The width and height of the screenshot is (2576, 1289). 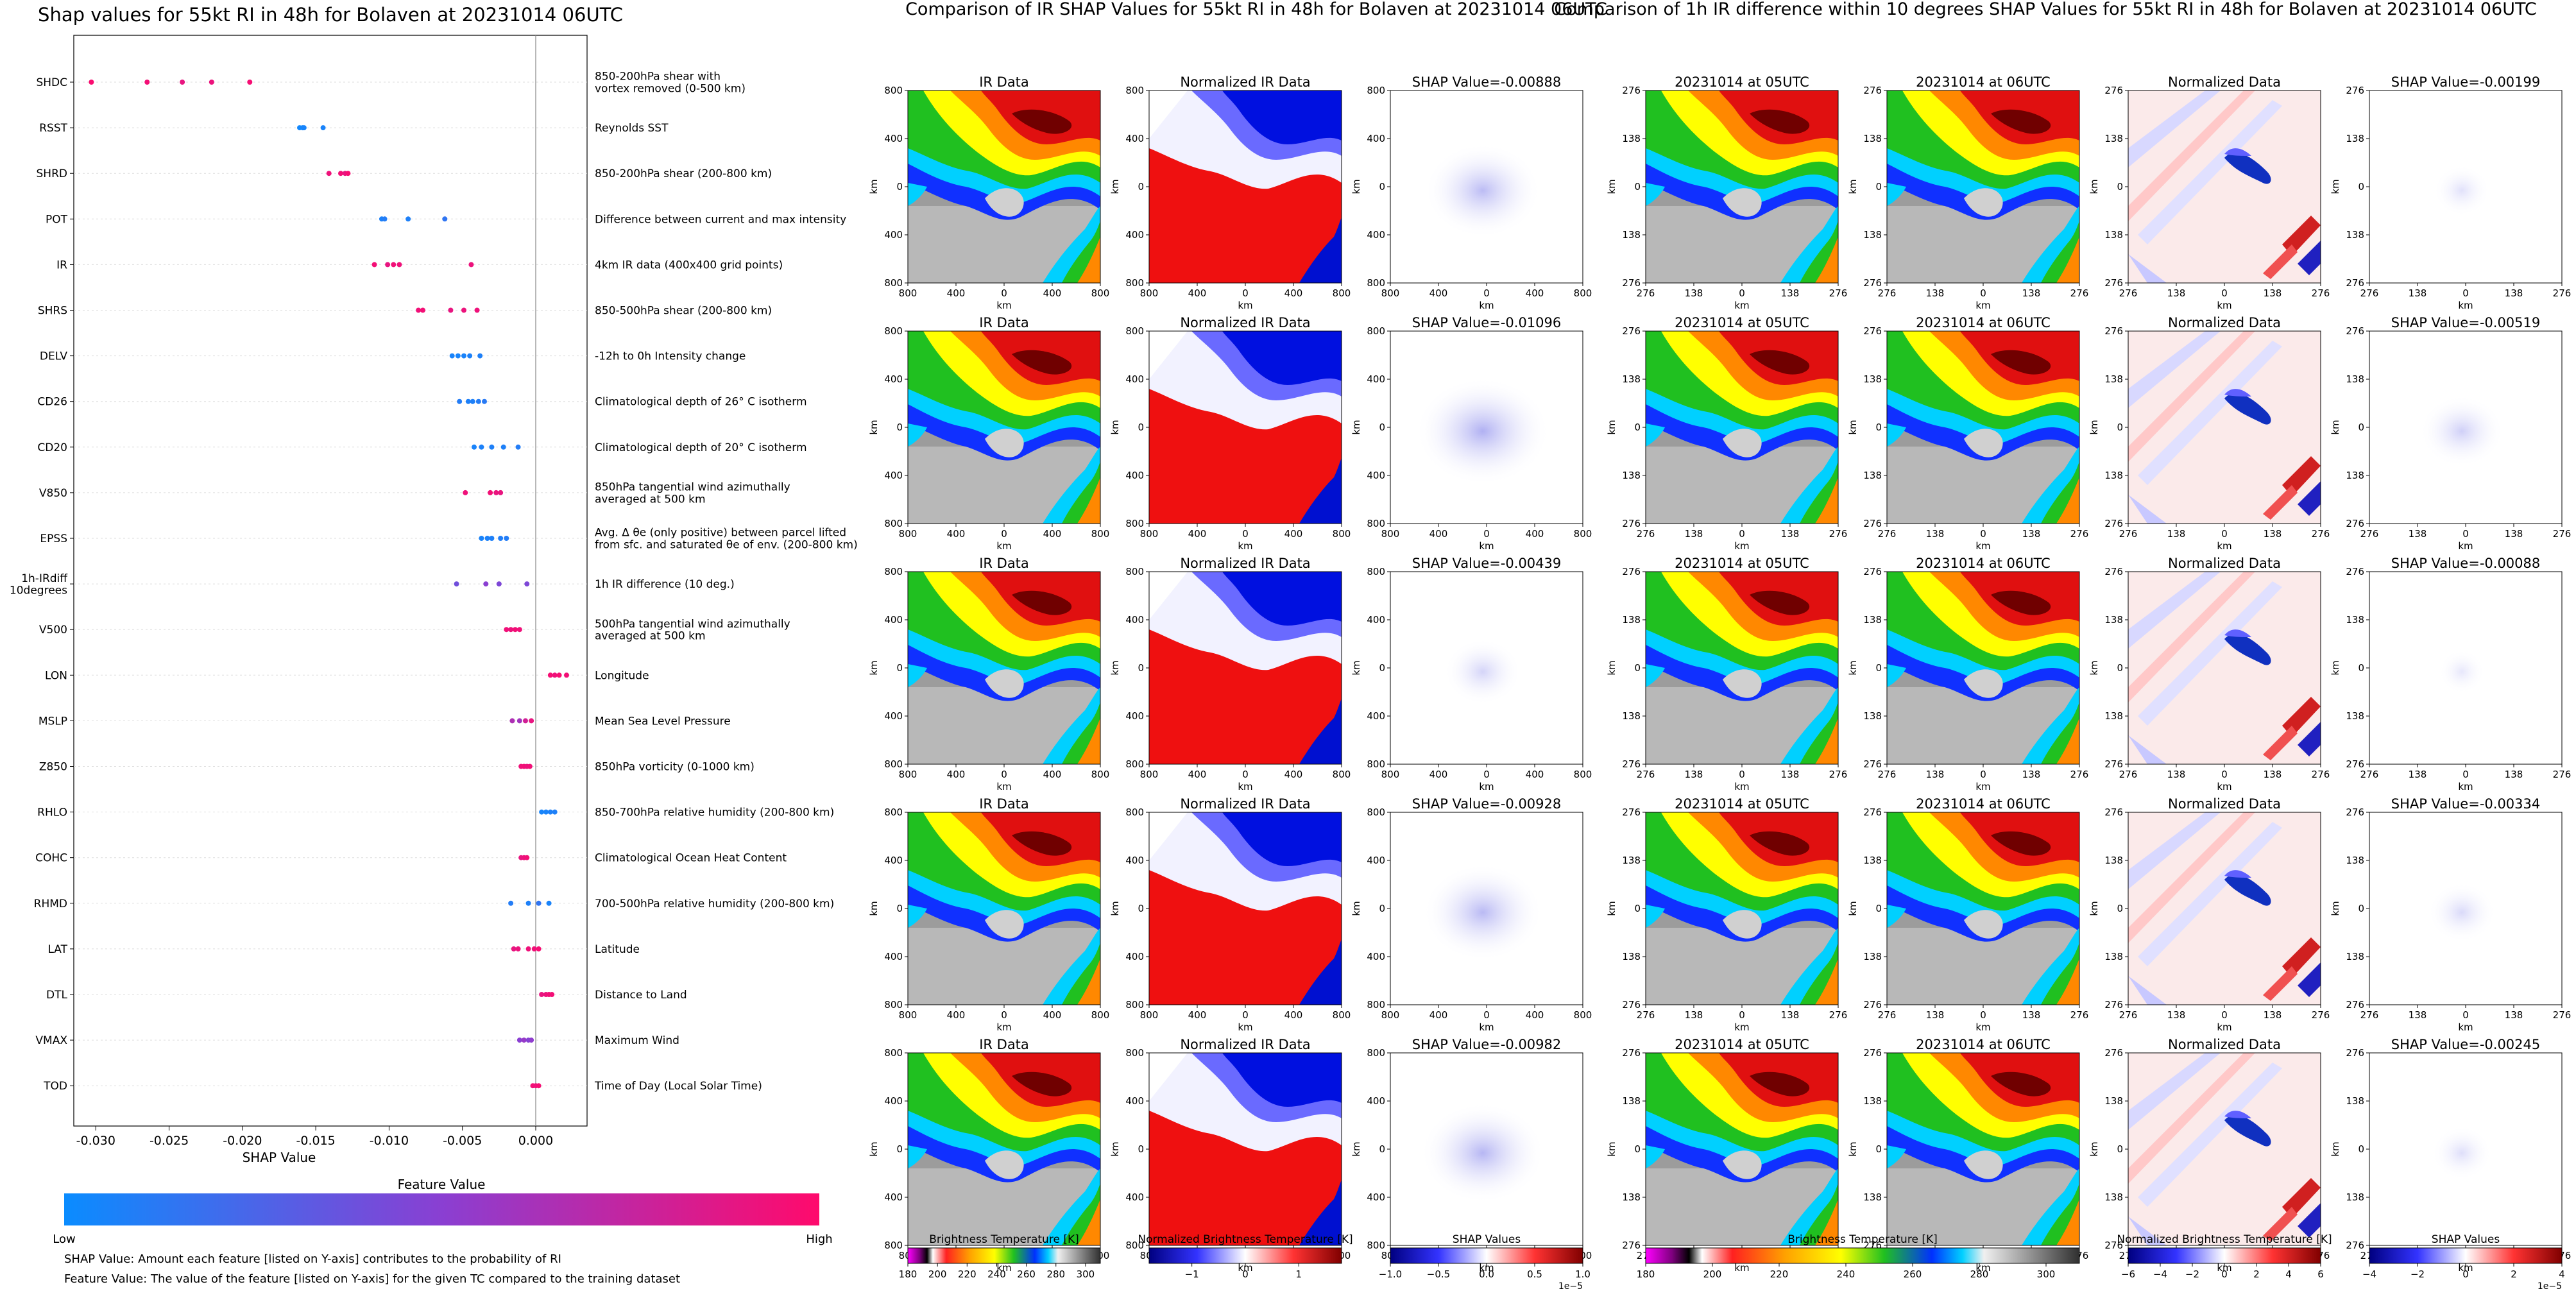 I want to click on colorbar, so click(x=1486, y=1255).